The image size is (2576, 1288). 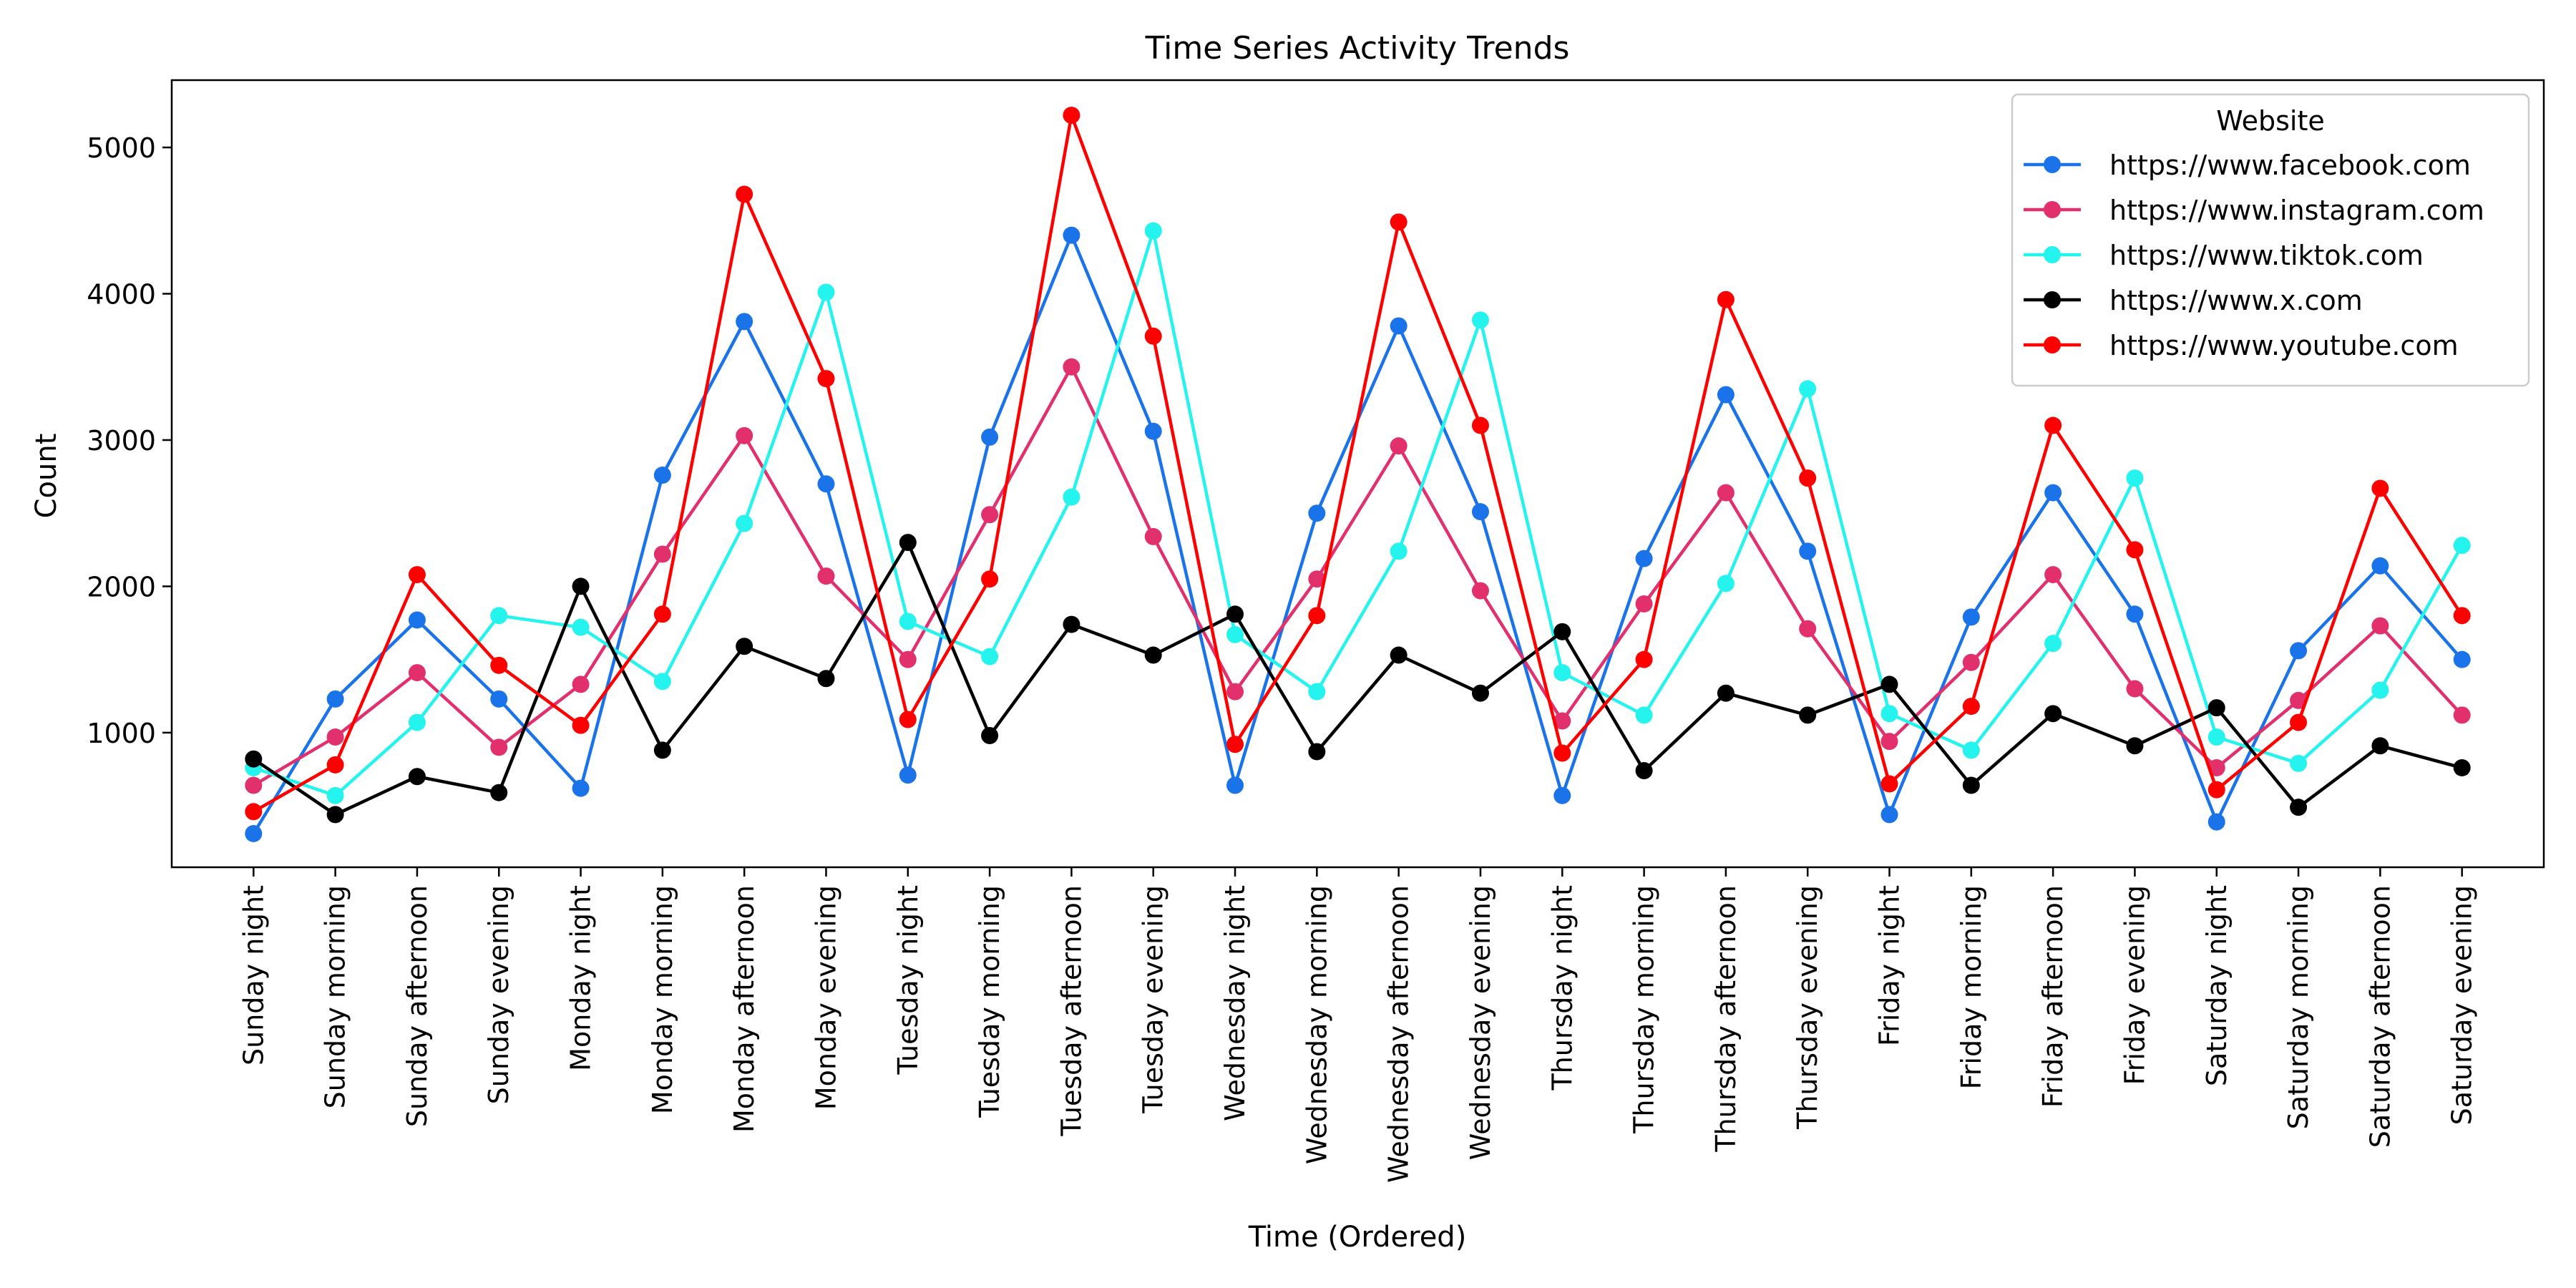 I want to click on x-tick-label: Tuesday morning, so click(x=989, y=1001).